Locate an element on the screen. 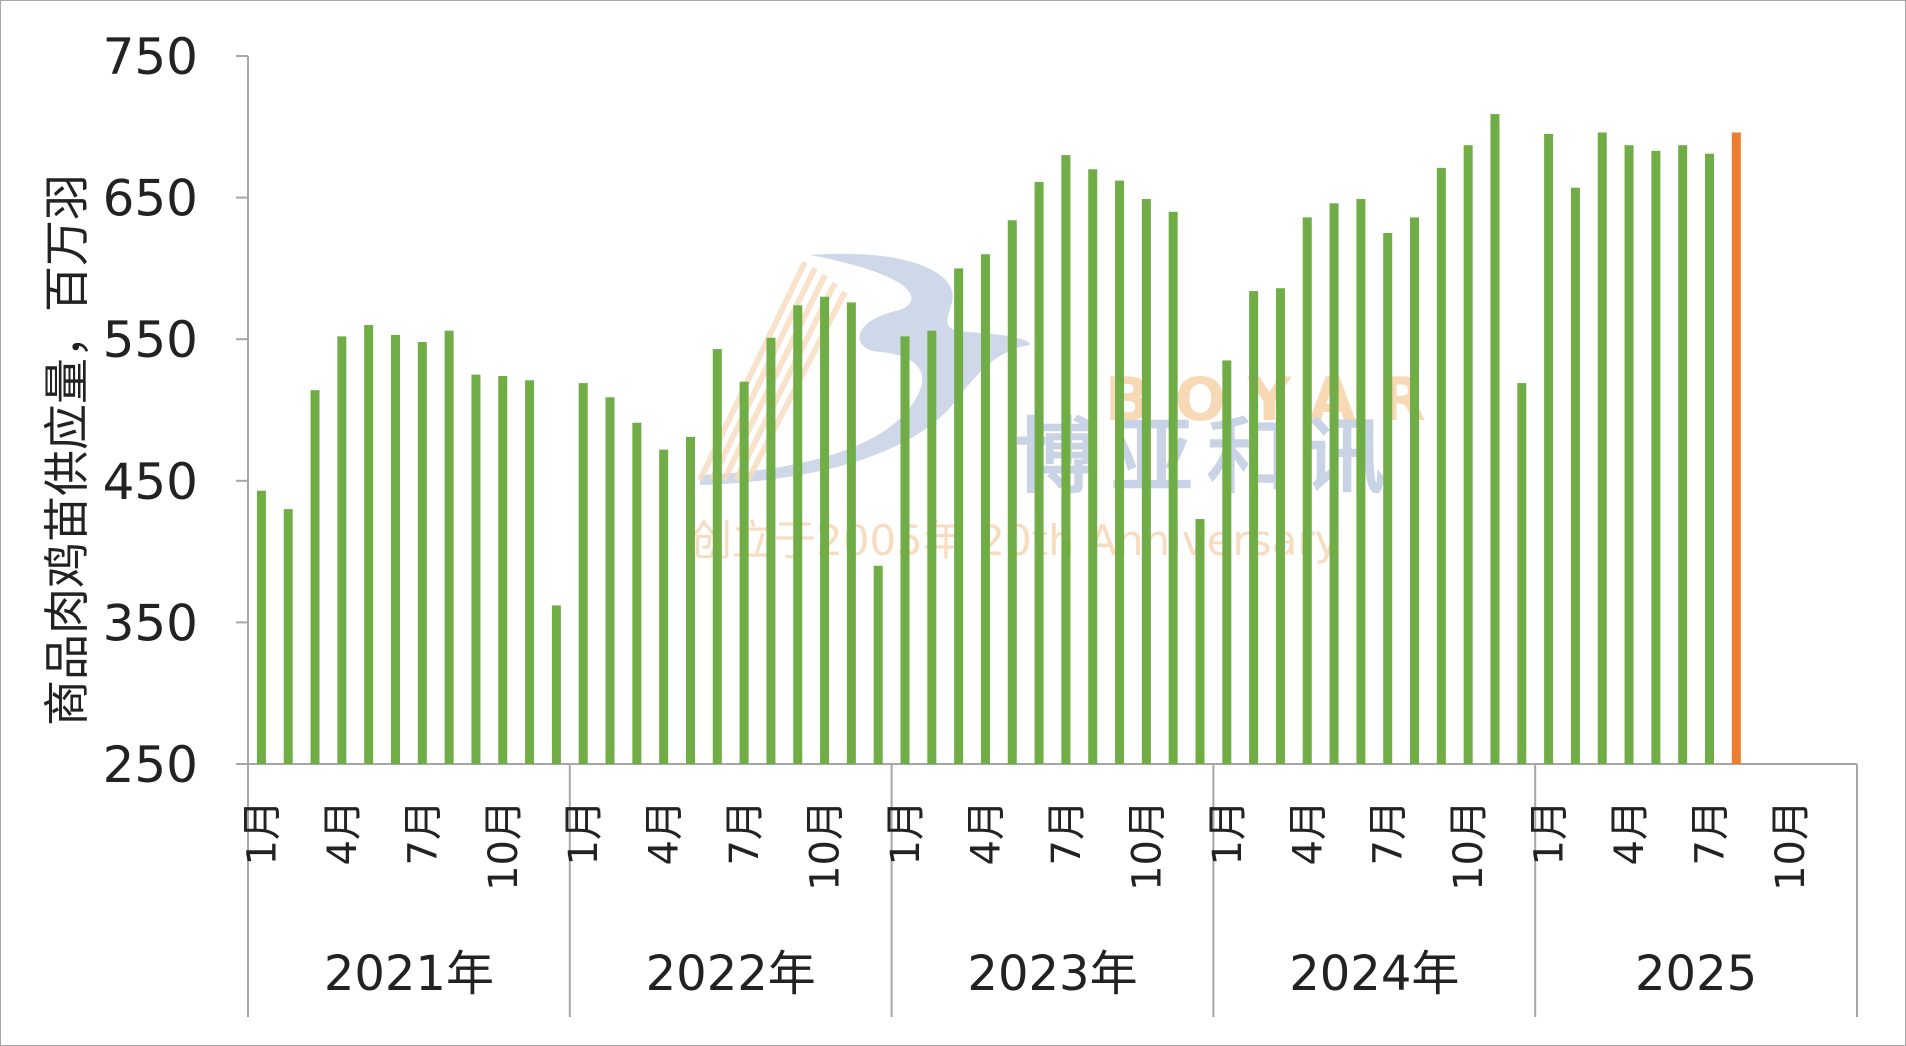  y-tick-label: 250 is located at coordinates (150, 765).